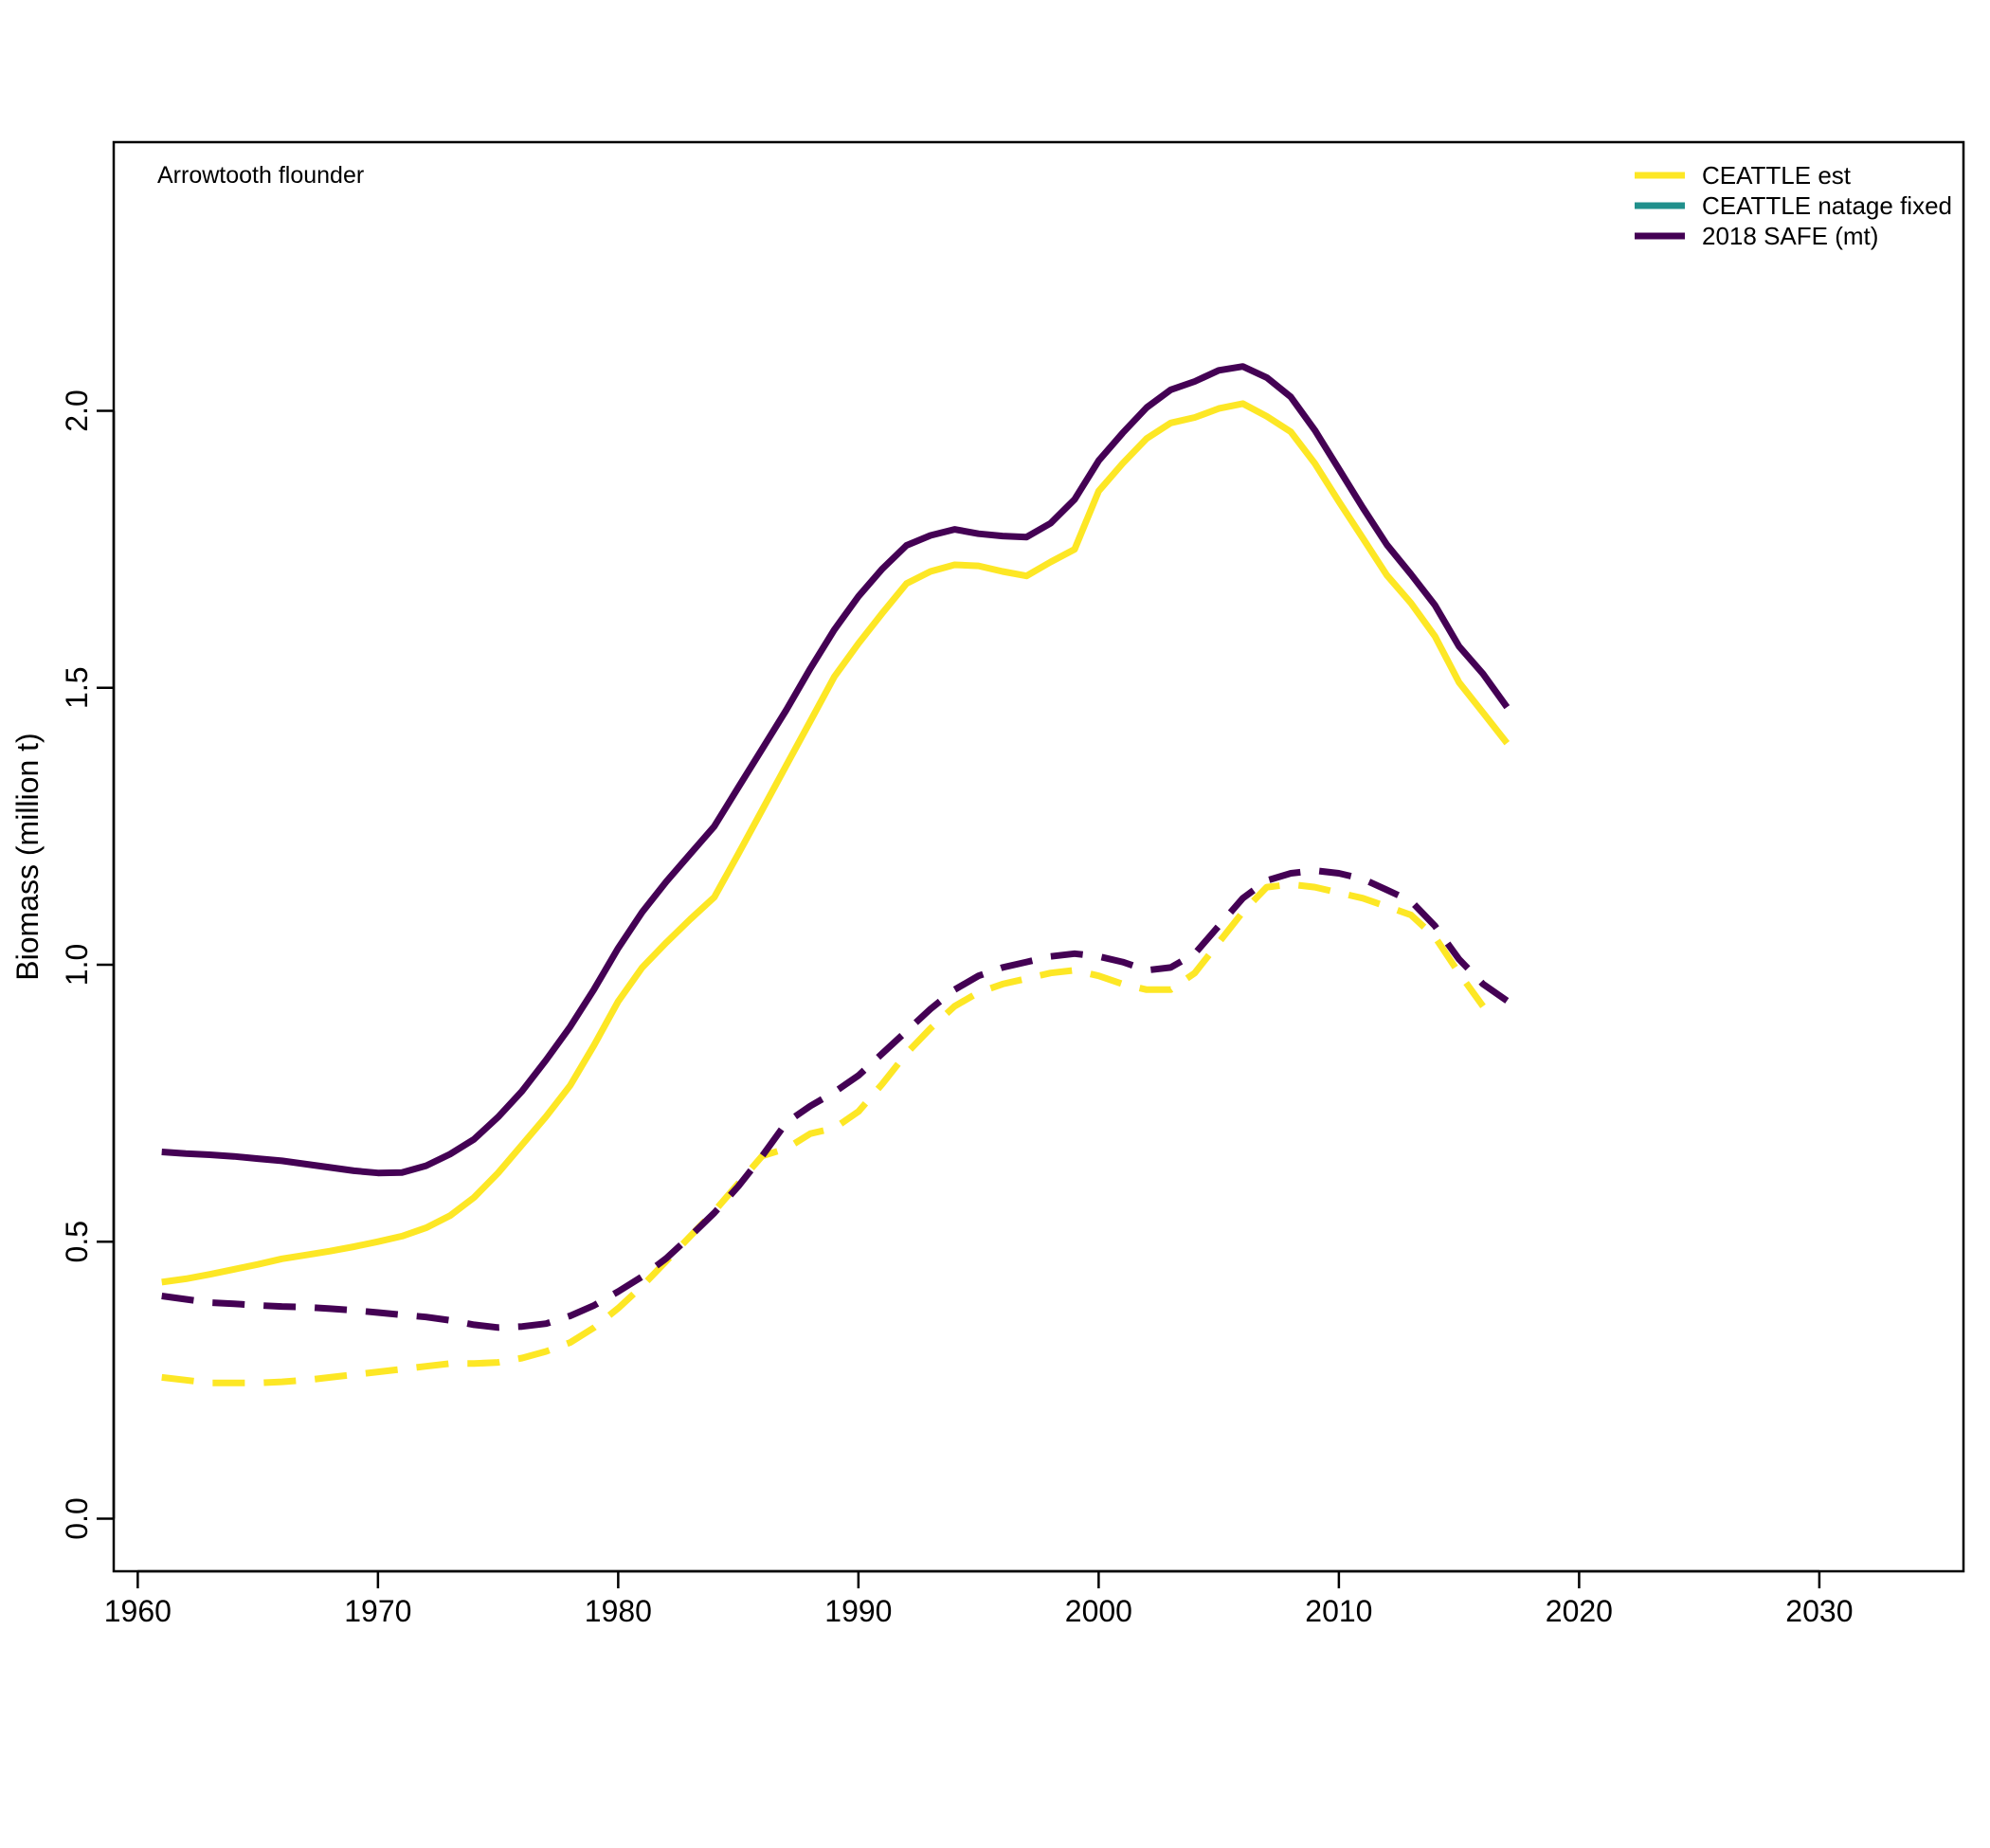 This screenshot has height=1848, width=1990. I want to click on y-tick-label: 0.0, so click(77, 1518).